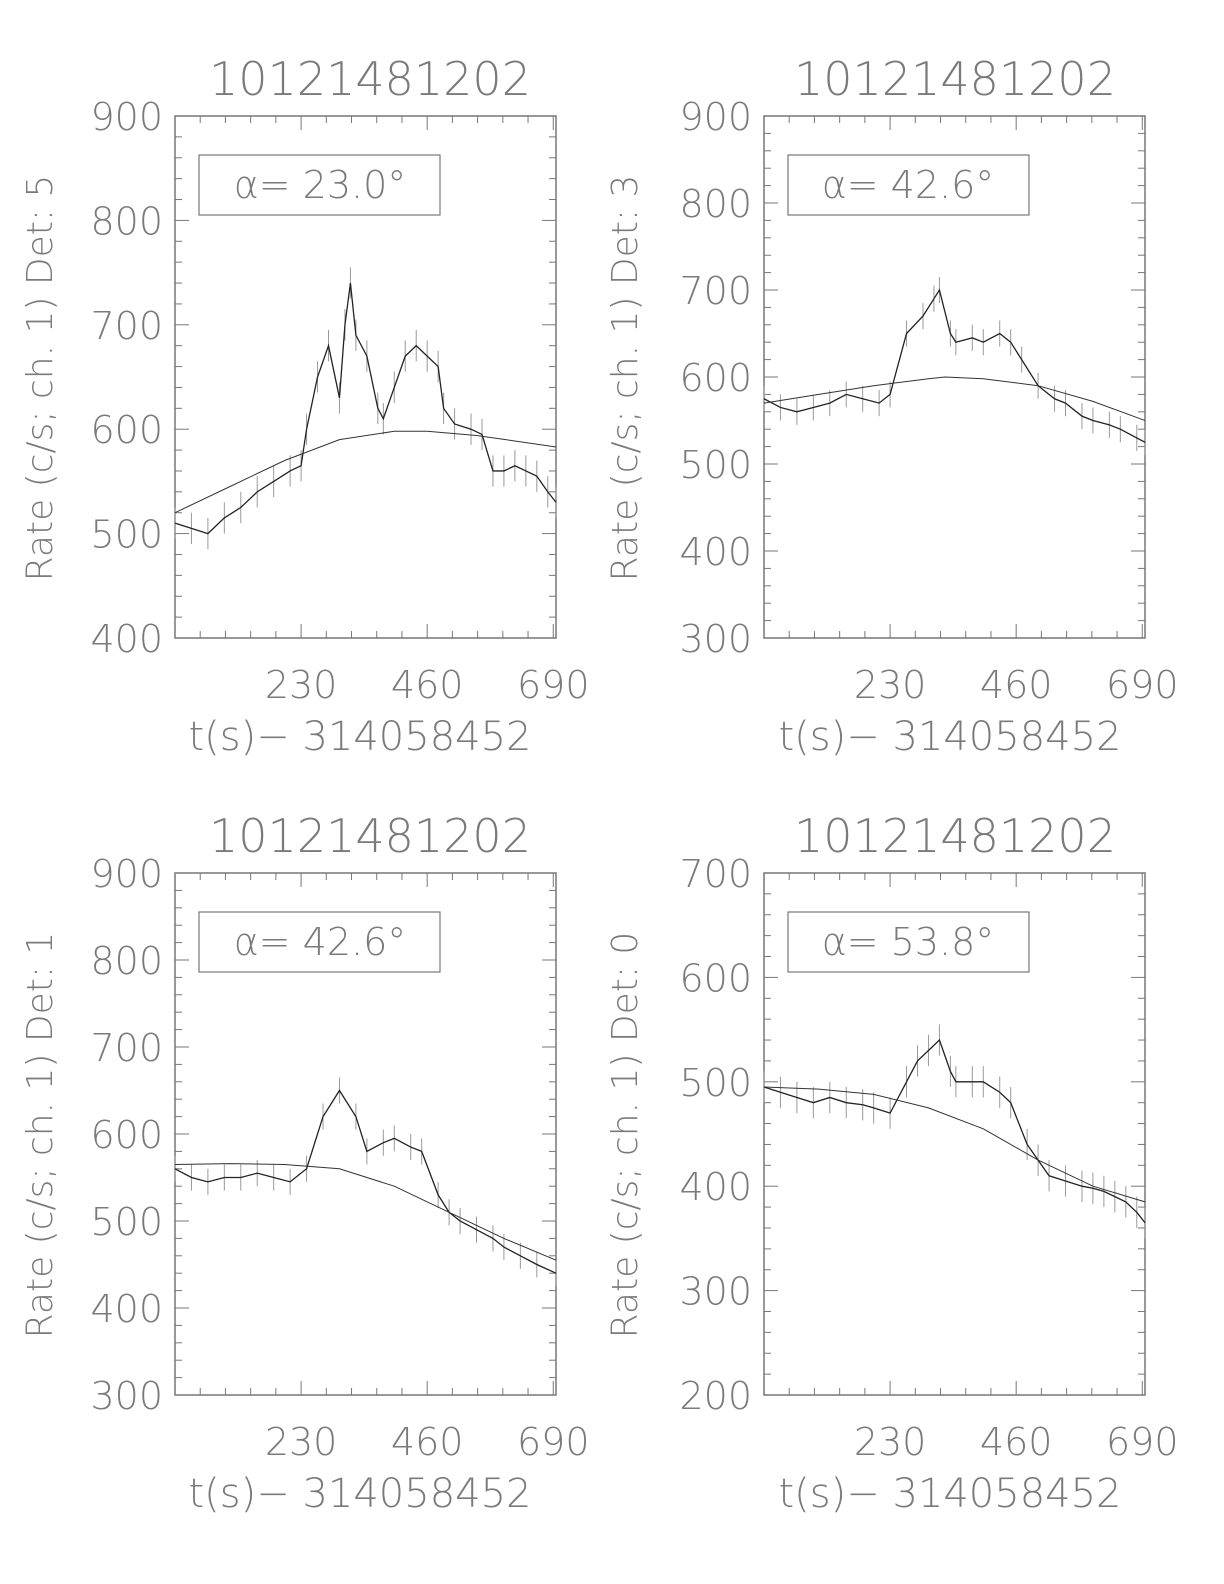  Describe the element at coordinates (625, 1135) in the screenshot. I see `y-axis-label: Rate (c/s; ch. 1) Det: 0` at that location.